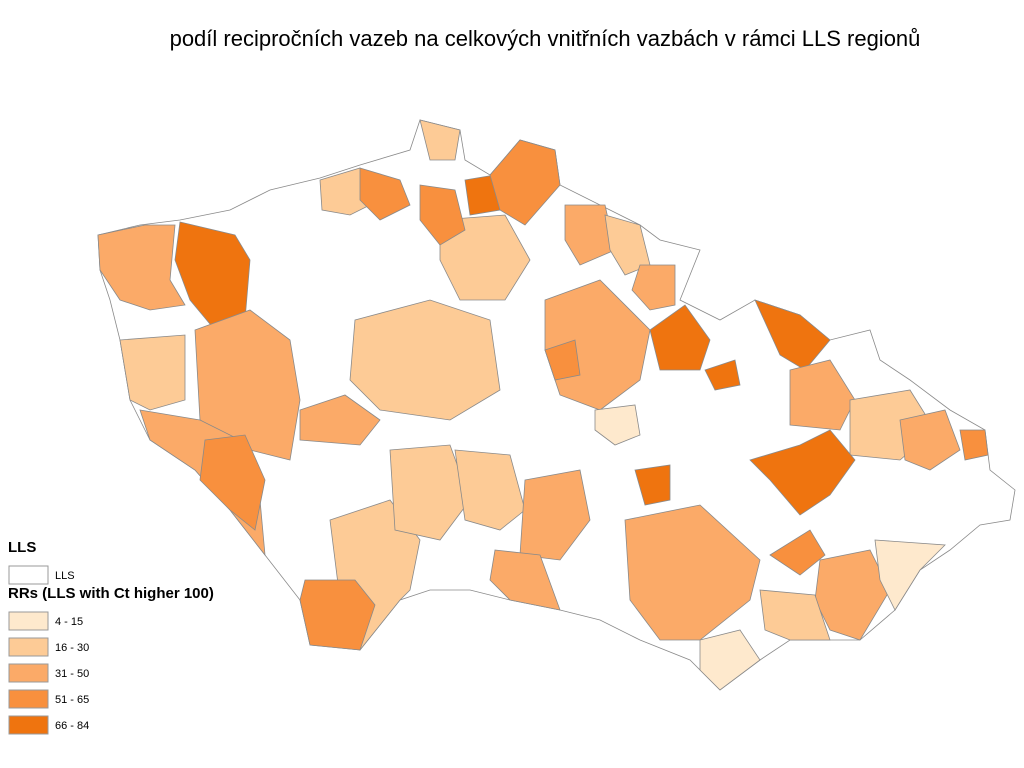 The image size is (1024, 768). What do you see at coordinates (65, 576) in the screenshot?
I see `legend-label: LLS` at bounding box center [65, 576].